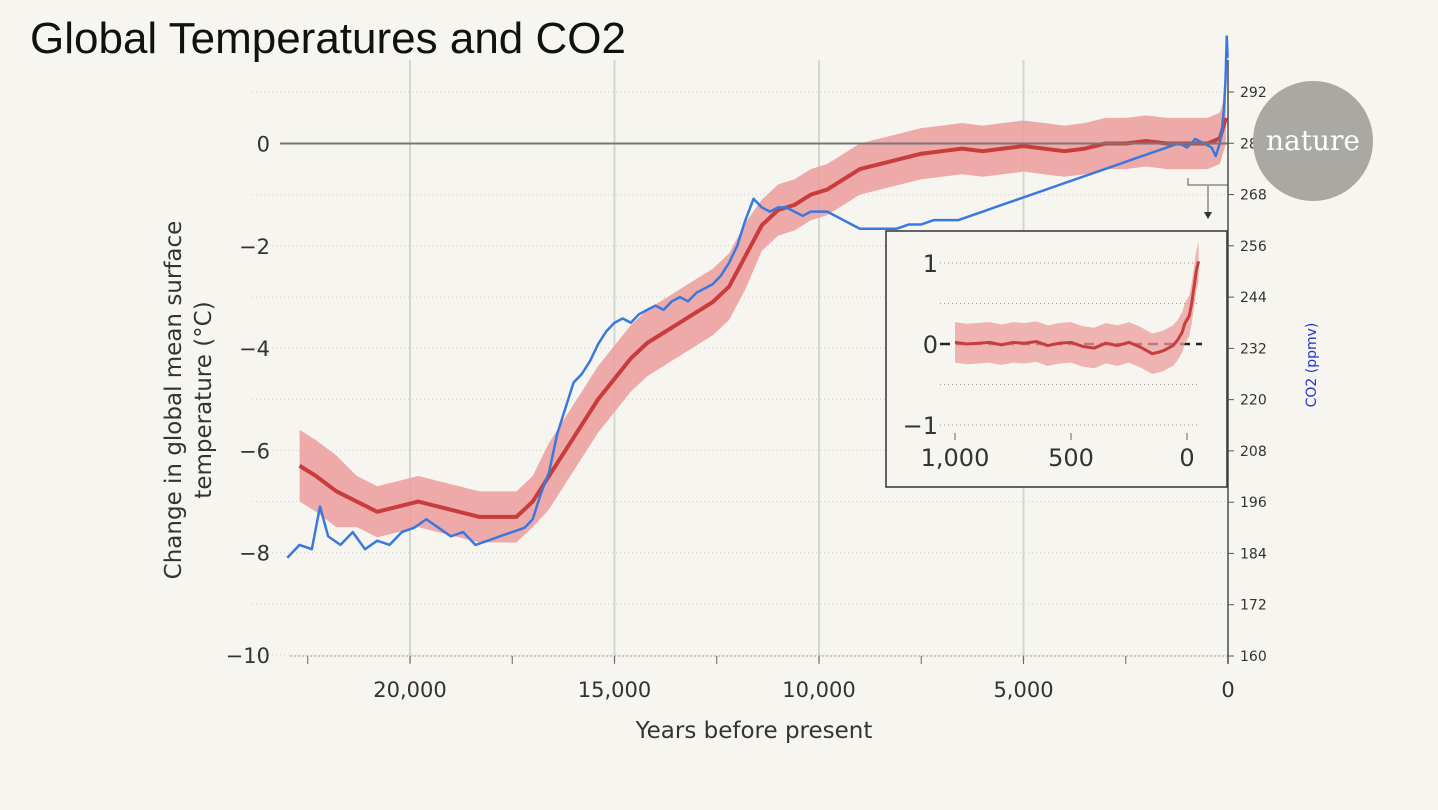 This screenshot has width=1438, height=810. Describe the element at coordinates (254, 451) in the screenshot. I see `y-tick-label: −6` at that location.